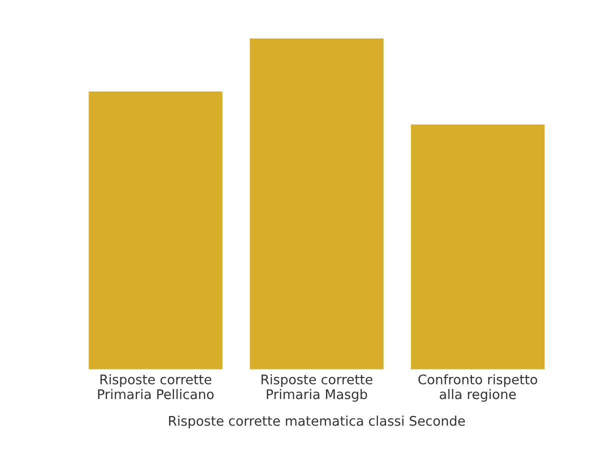 This screenshot has width=609, height=456. I want to click on x-tick-label: Confronto rispetto alla regione, so click(478, 388).